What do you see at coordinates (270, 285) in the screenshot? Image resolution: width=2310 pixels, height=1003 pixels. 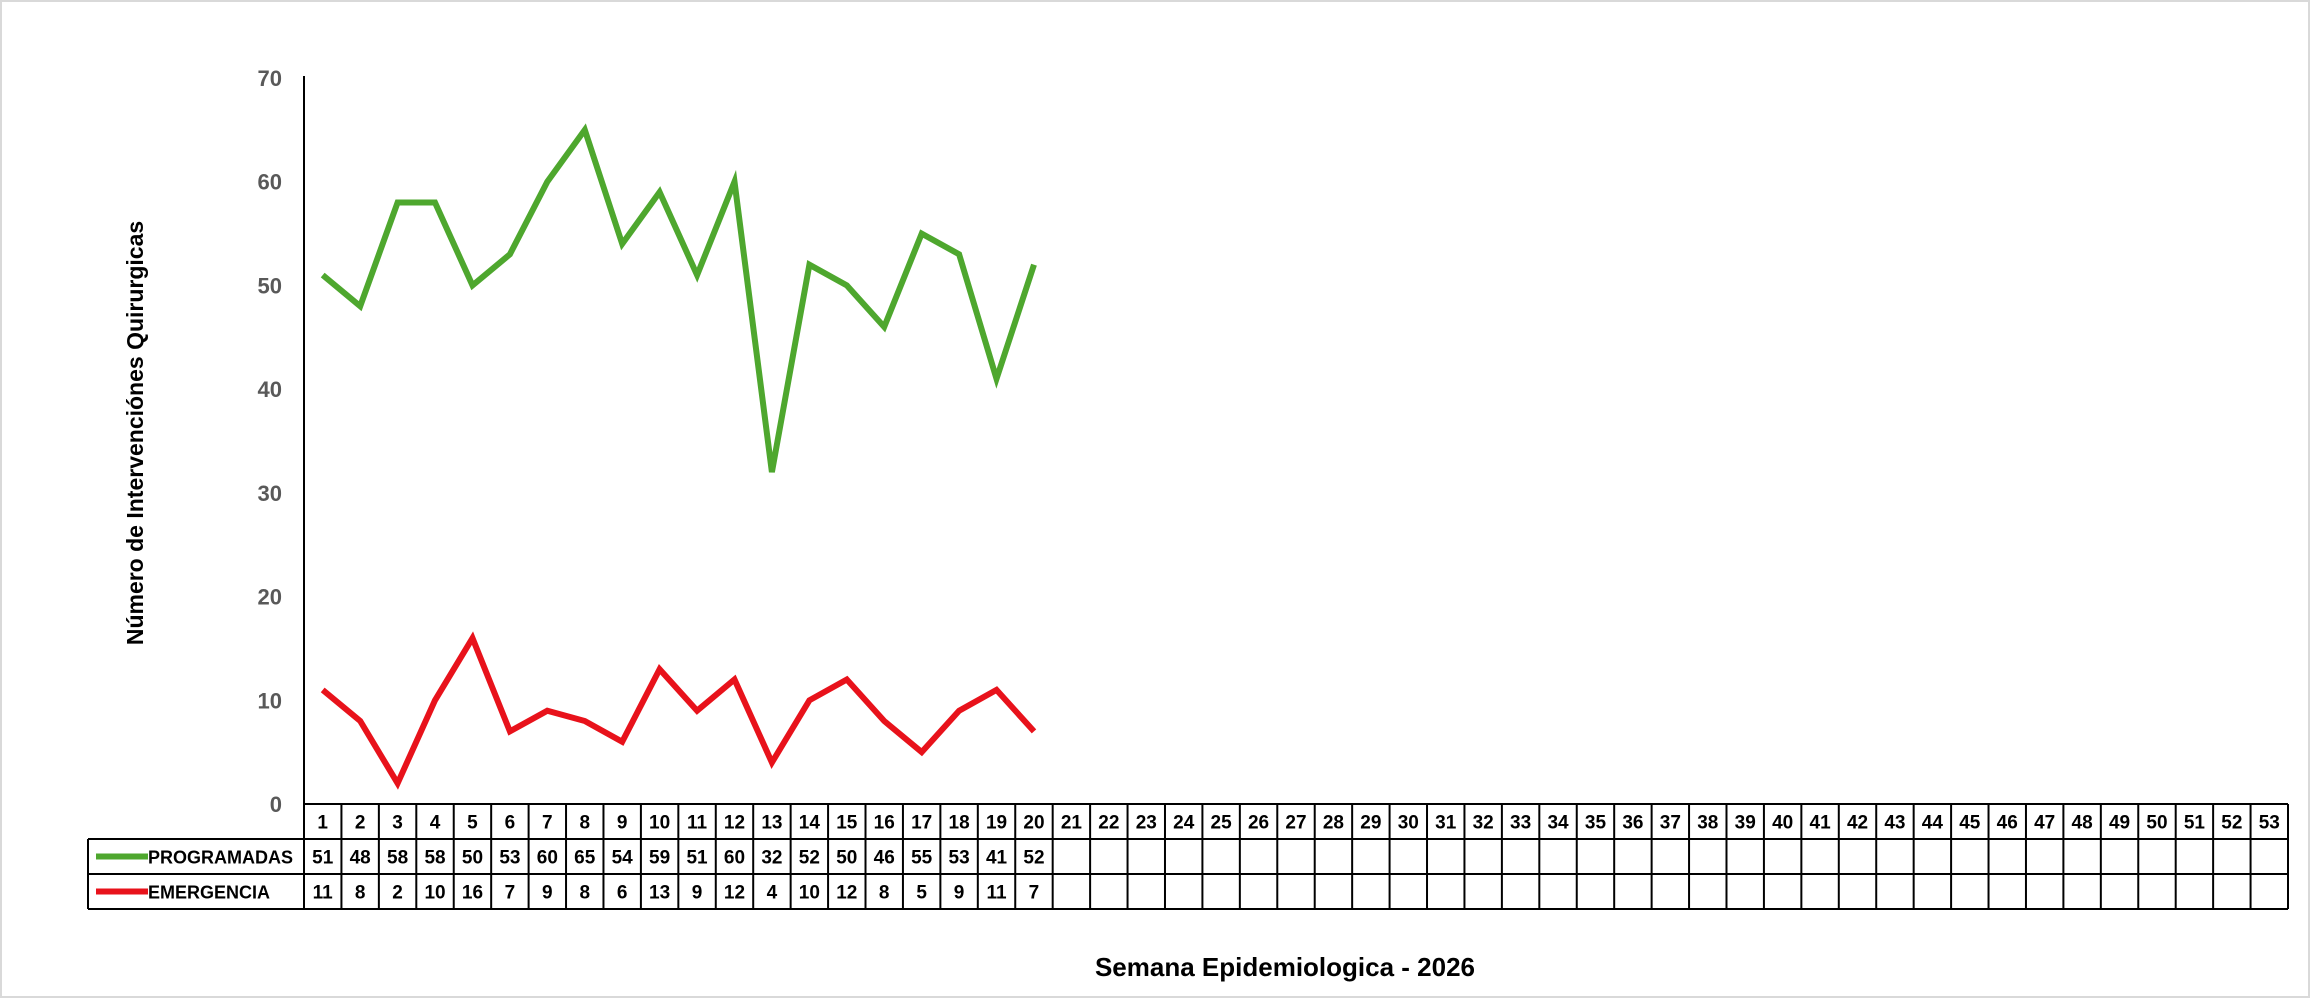 I see `y-tick-label: 50` at bounding box center [270, 285].